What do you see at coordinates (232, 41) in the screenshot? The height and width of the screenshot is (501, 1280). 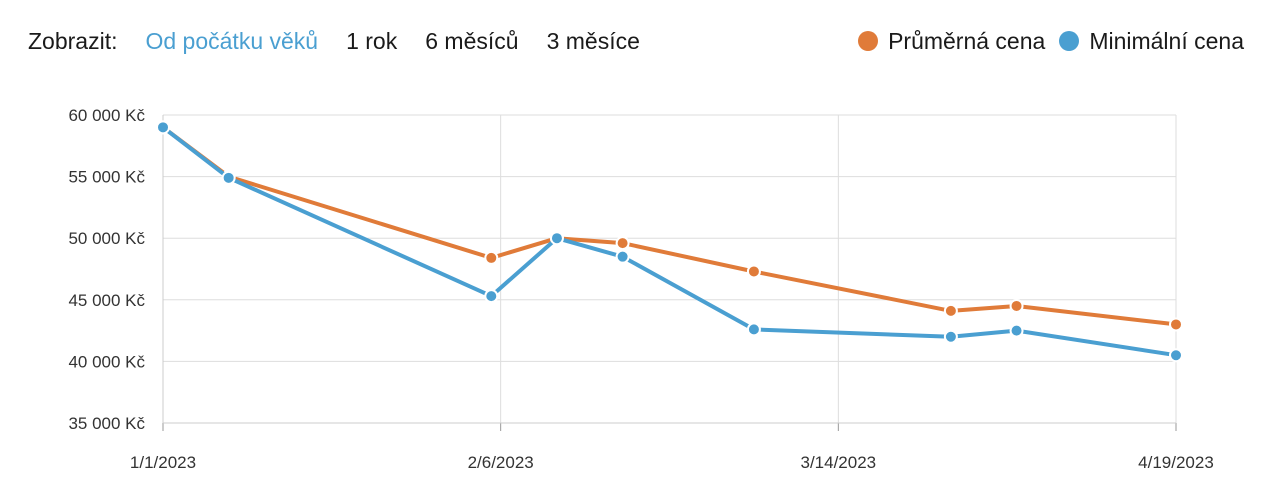 I see `range-option-all-time: Od počátku věků` at bounding box center [232, 41].